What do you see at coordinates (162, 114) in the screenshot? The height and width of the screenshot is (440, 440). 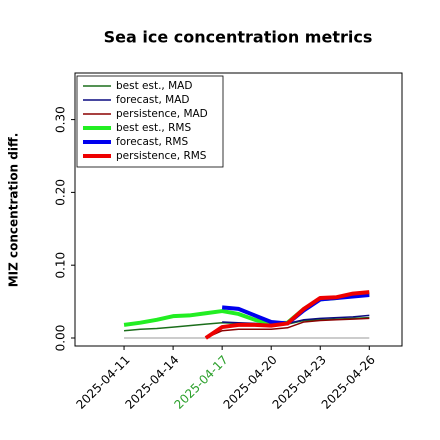 I see `legend-label: persistence, MAD` at bounding box center [162, 114].